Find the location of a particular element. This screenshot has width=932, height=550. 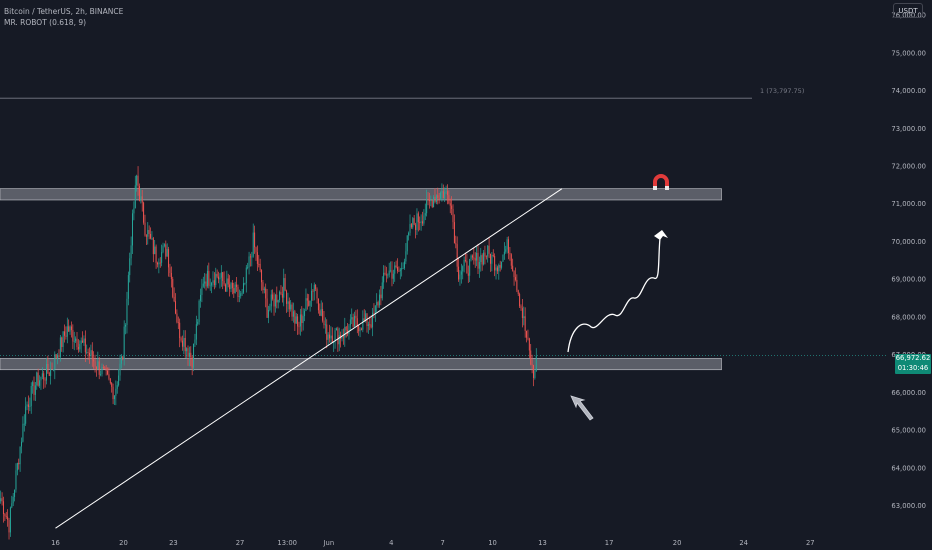

y-tick-label: 64,000.00 is located at coordinates (908, 468).